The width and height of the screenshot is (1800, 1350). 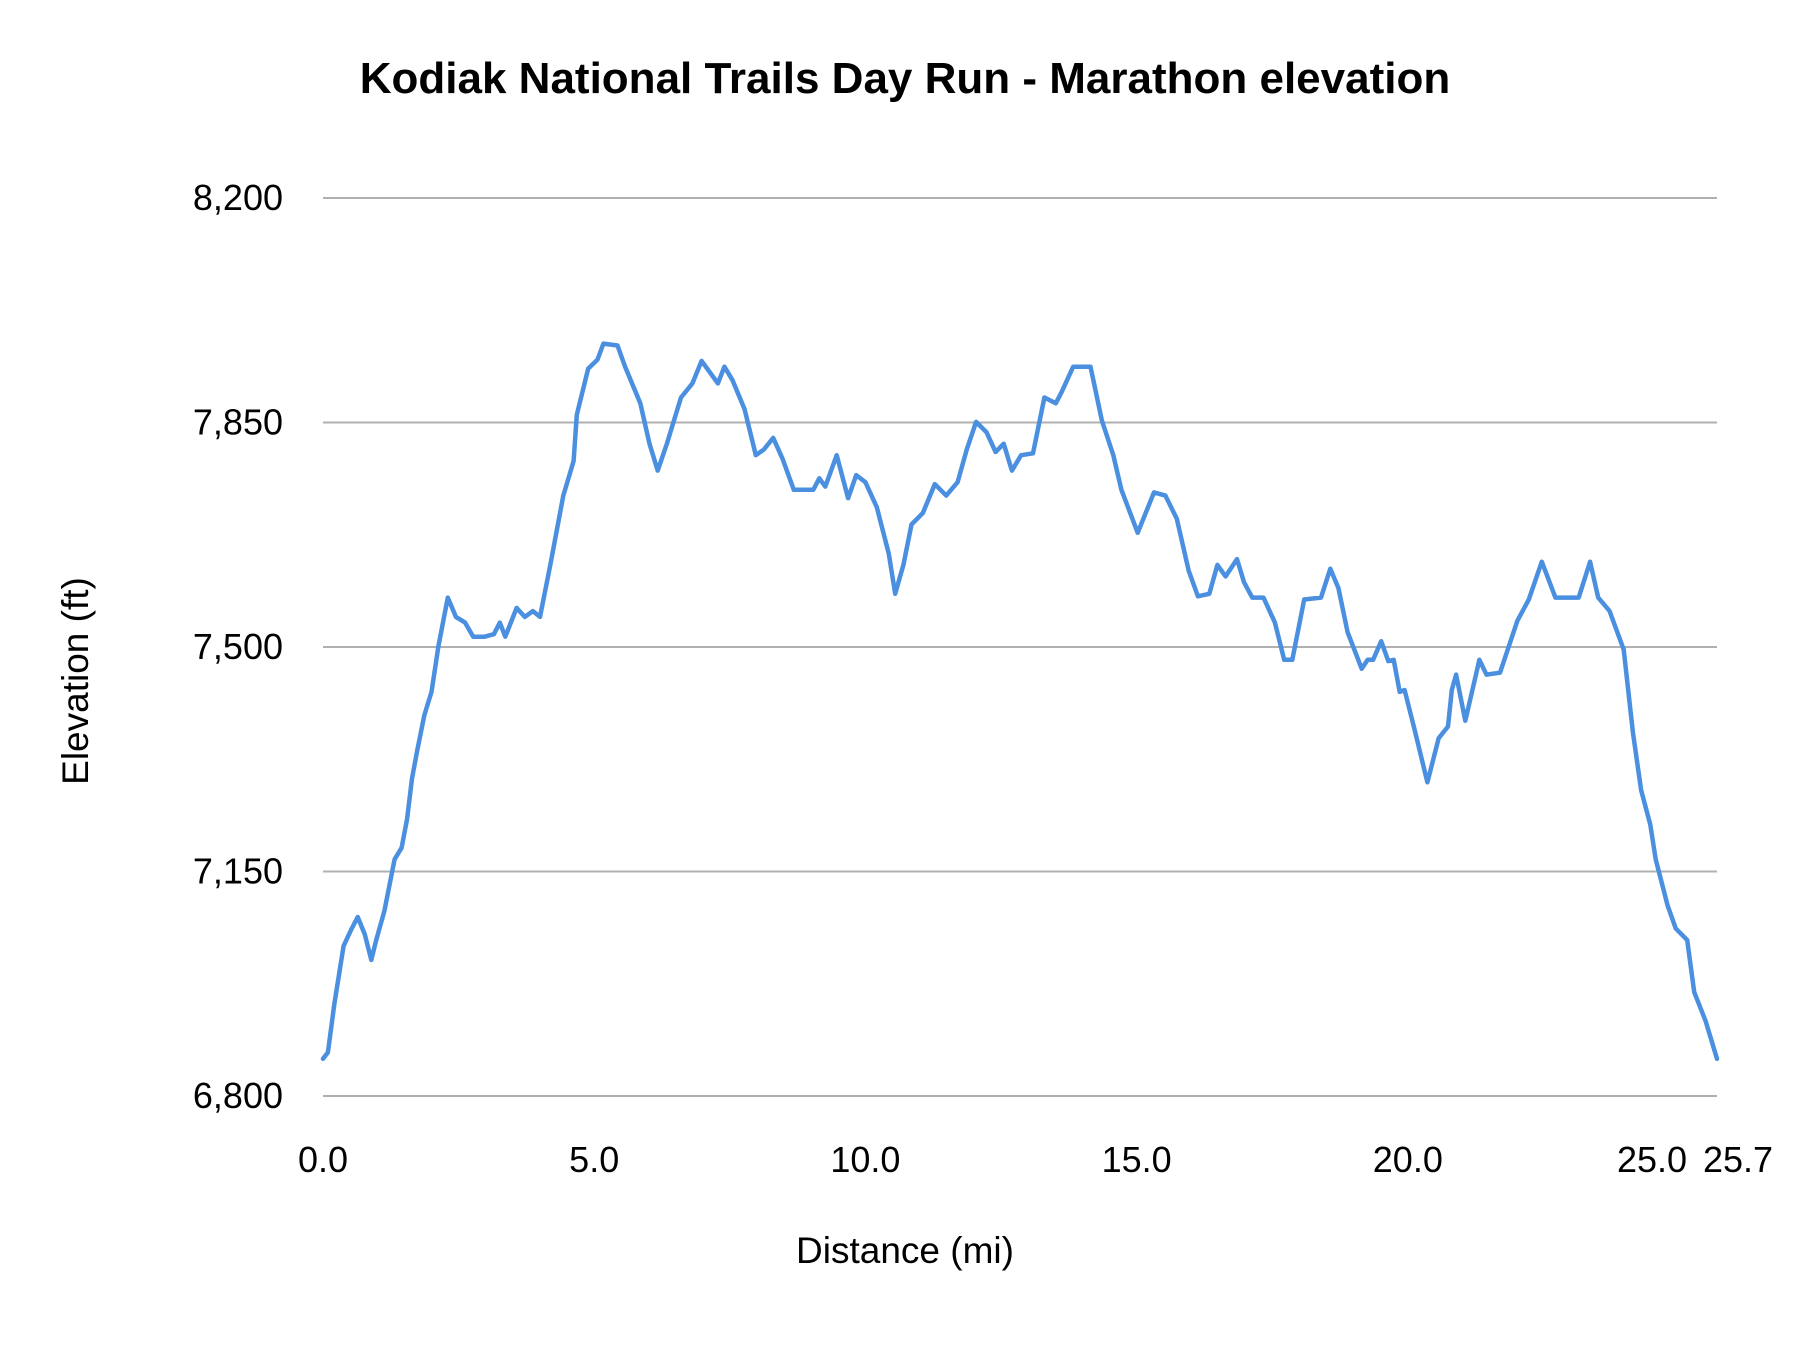 What do you see at coordinates (75, 681) in the screenshot?
I see `y-axis-title: Elevation (ft)` at bounding box center [75, 681].